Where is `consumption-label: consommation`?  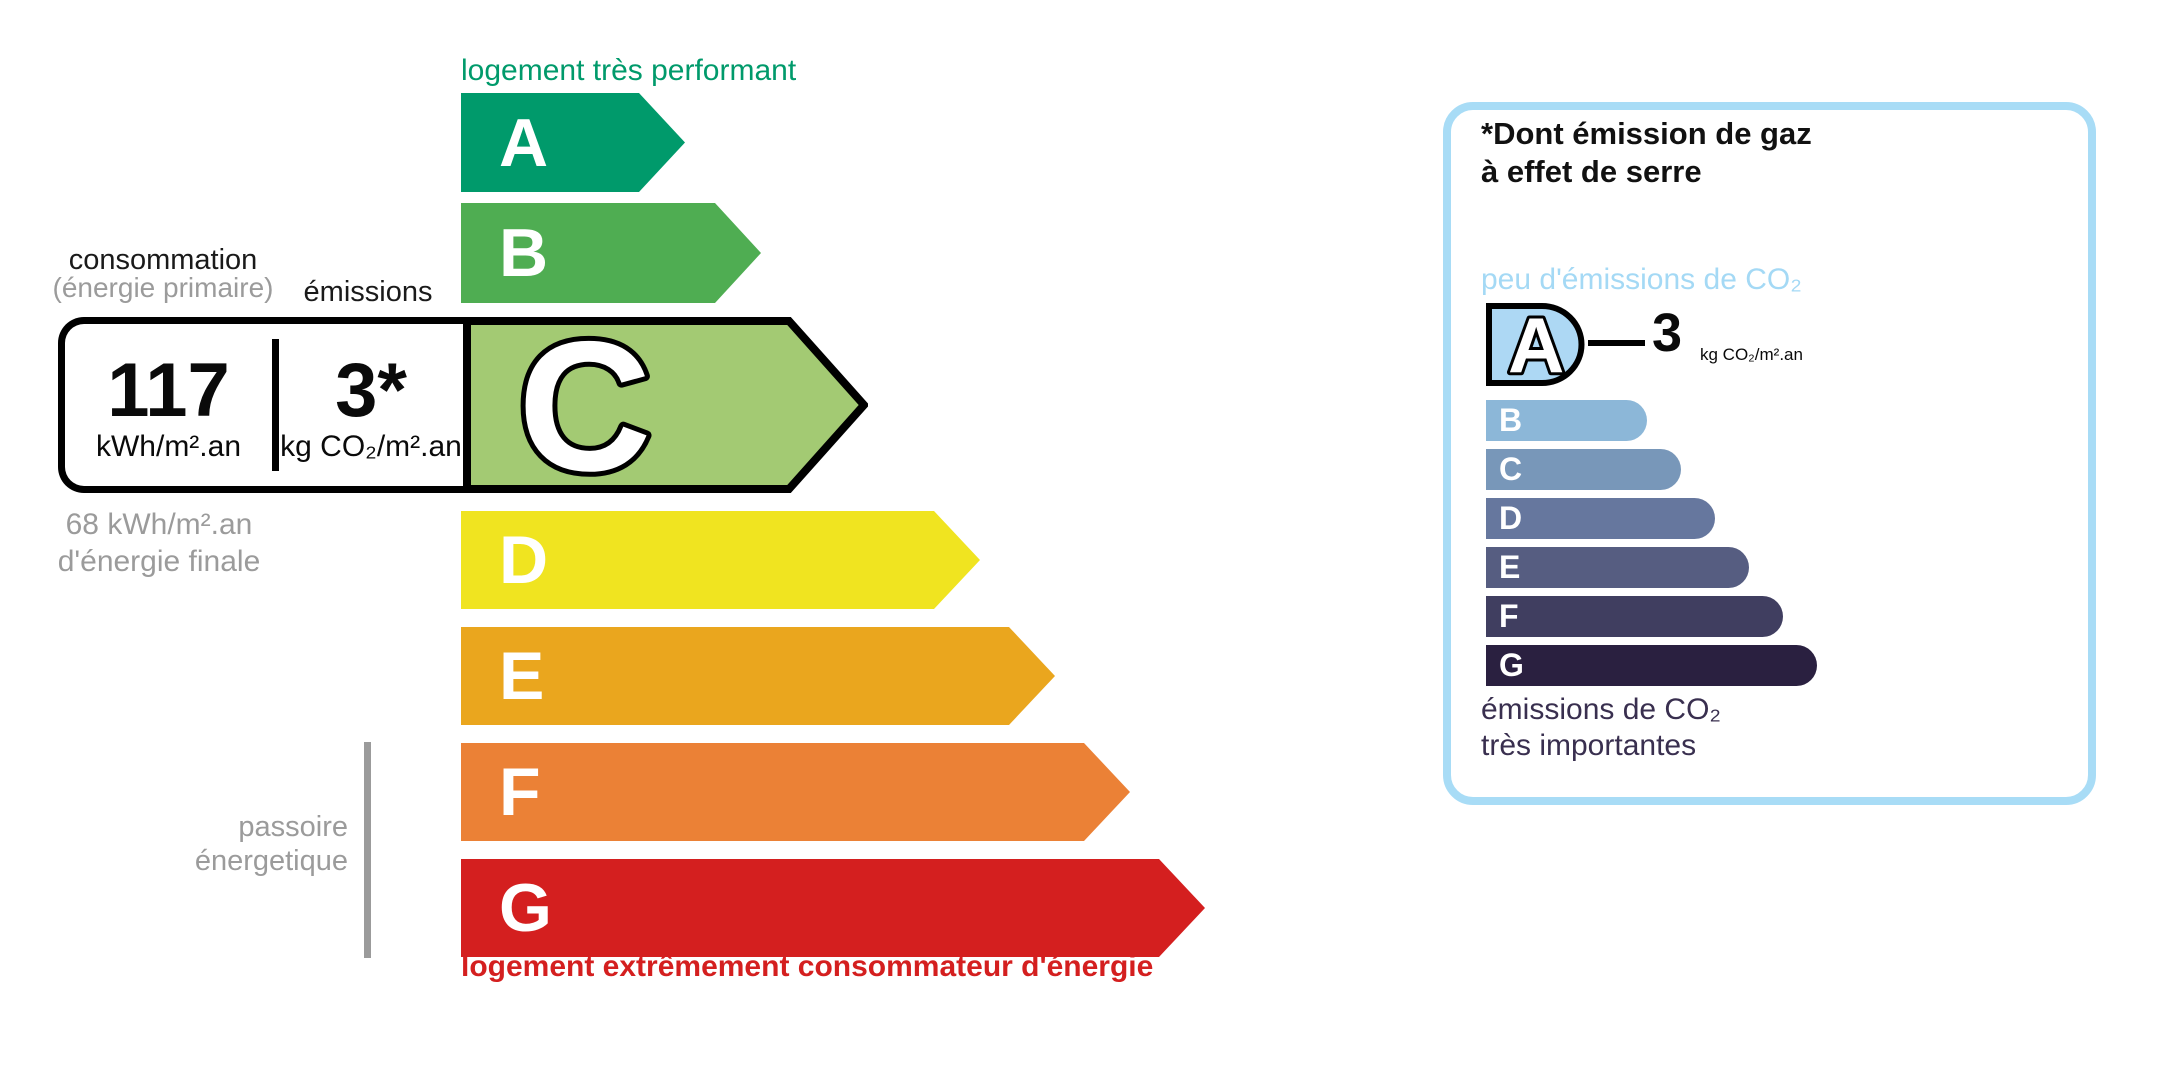 consumption-label: consommation is located at coordinates (163, 260).